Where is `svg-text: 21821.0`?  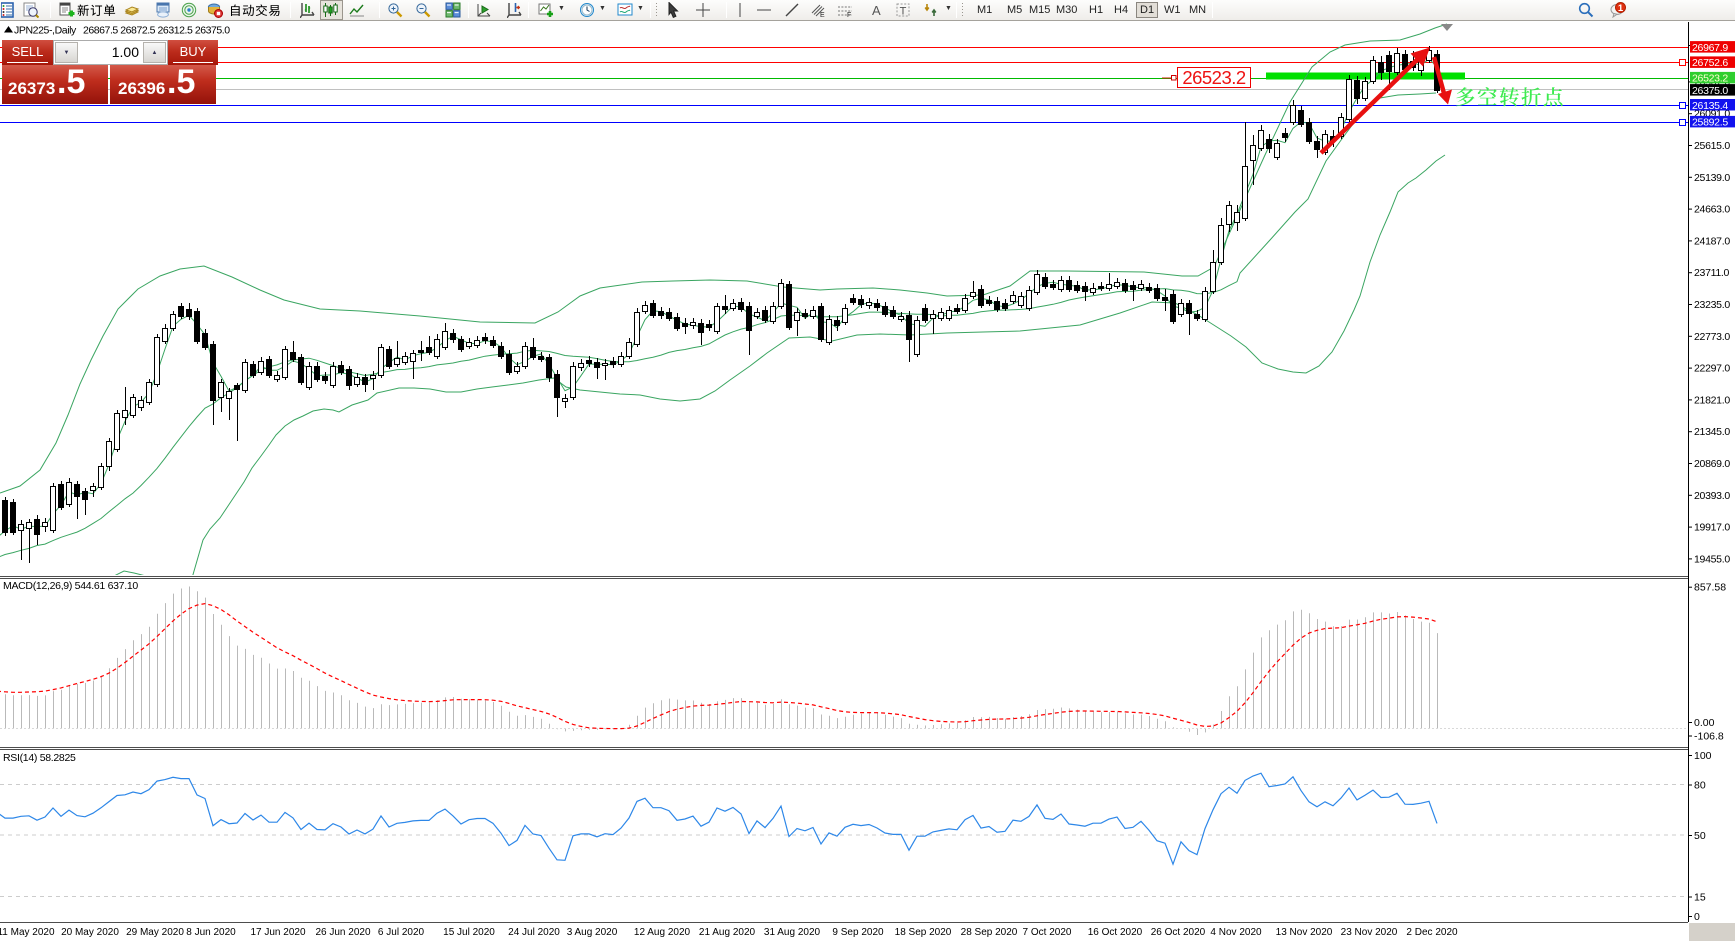 svg-text: 21821.0 is located at coordinates (1712, 400).